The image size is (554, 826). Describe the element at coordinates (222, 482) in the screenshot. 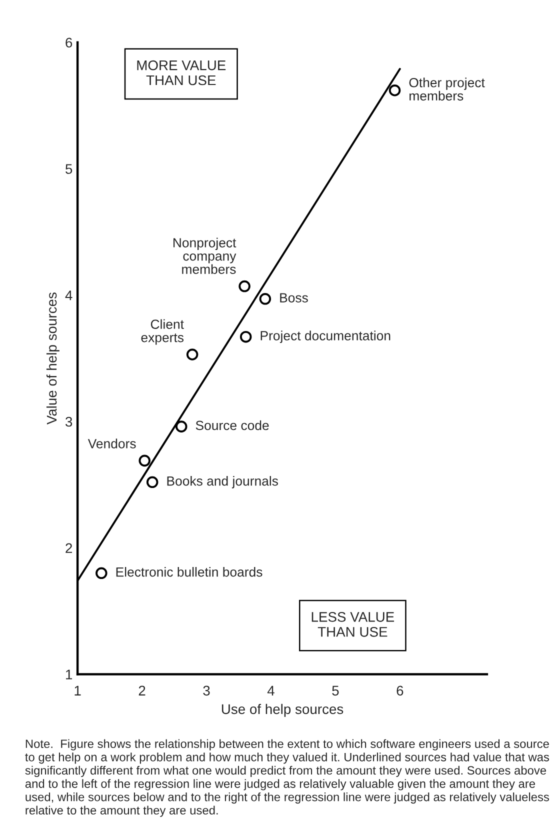

I see `annotation: Books and journals` at that location.